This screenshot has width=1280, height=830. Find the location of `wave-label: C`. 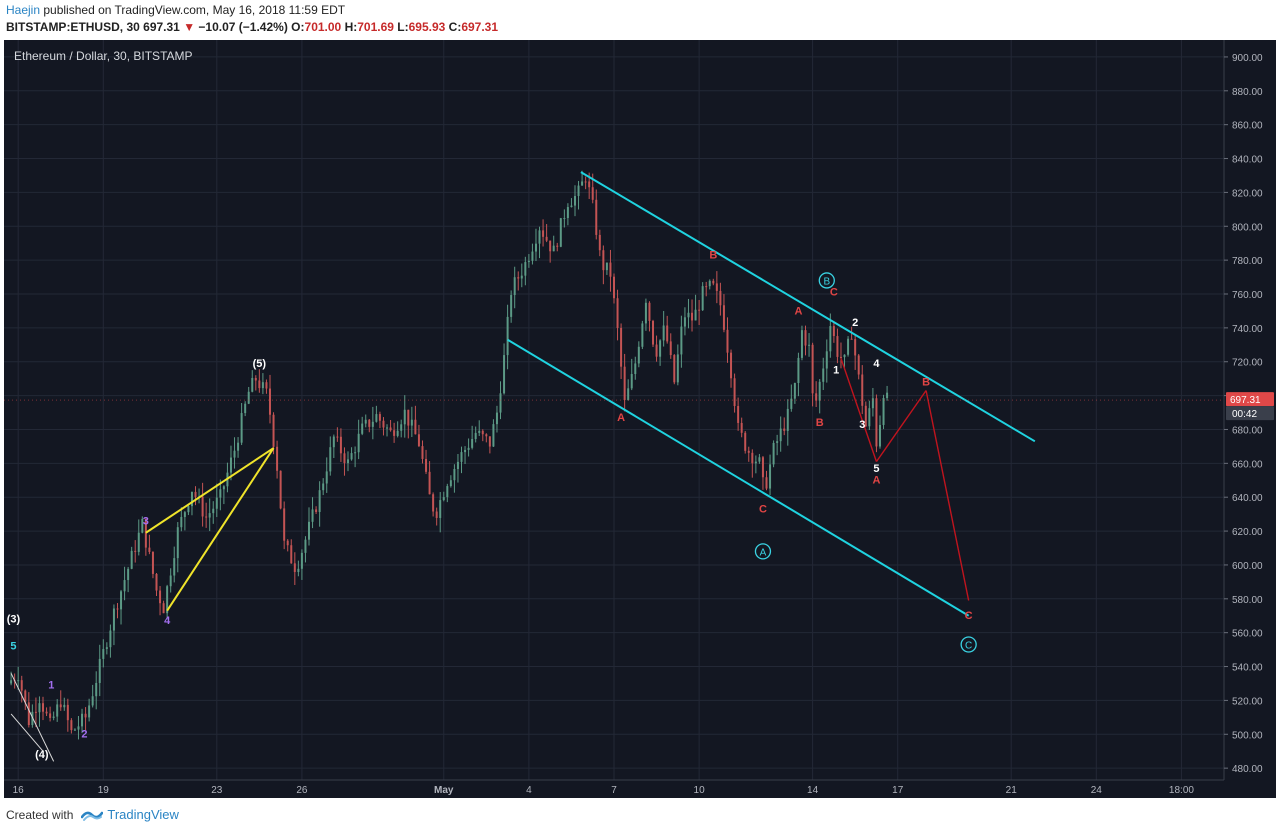

wave-label: C is located at coordinates (834, 293).